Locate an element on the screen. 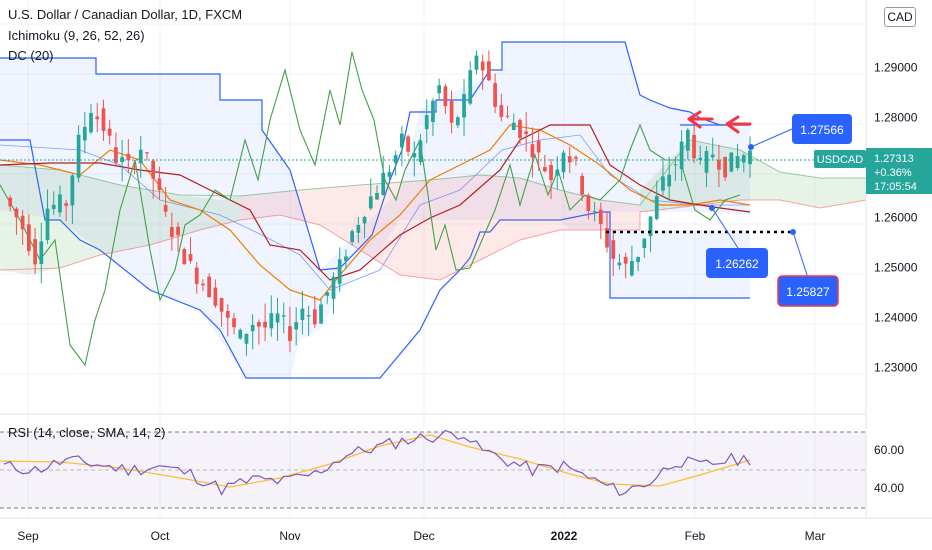  svg-text: 1.25827 is located at coordinates (808, 292).